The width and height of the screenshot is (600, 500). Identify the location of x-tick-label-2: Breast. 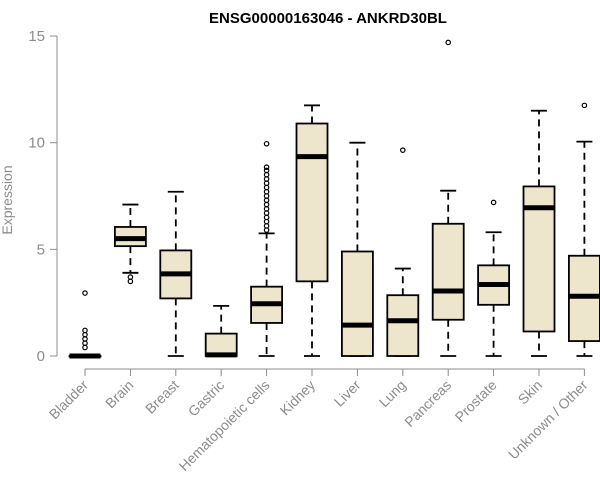
(162, 397).